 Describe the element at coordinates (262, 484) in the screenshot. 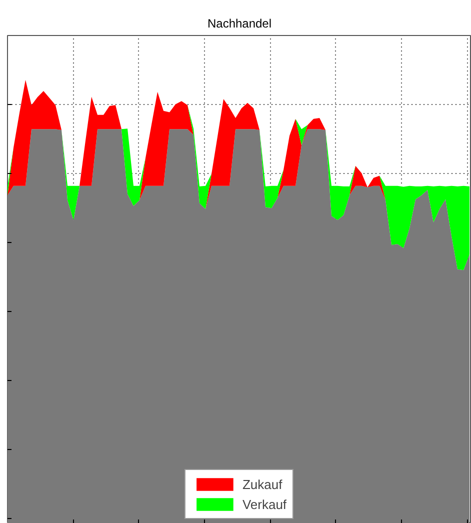

I see `legend-label: Zukauf` at that location.